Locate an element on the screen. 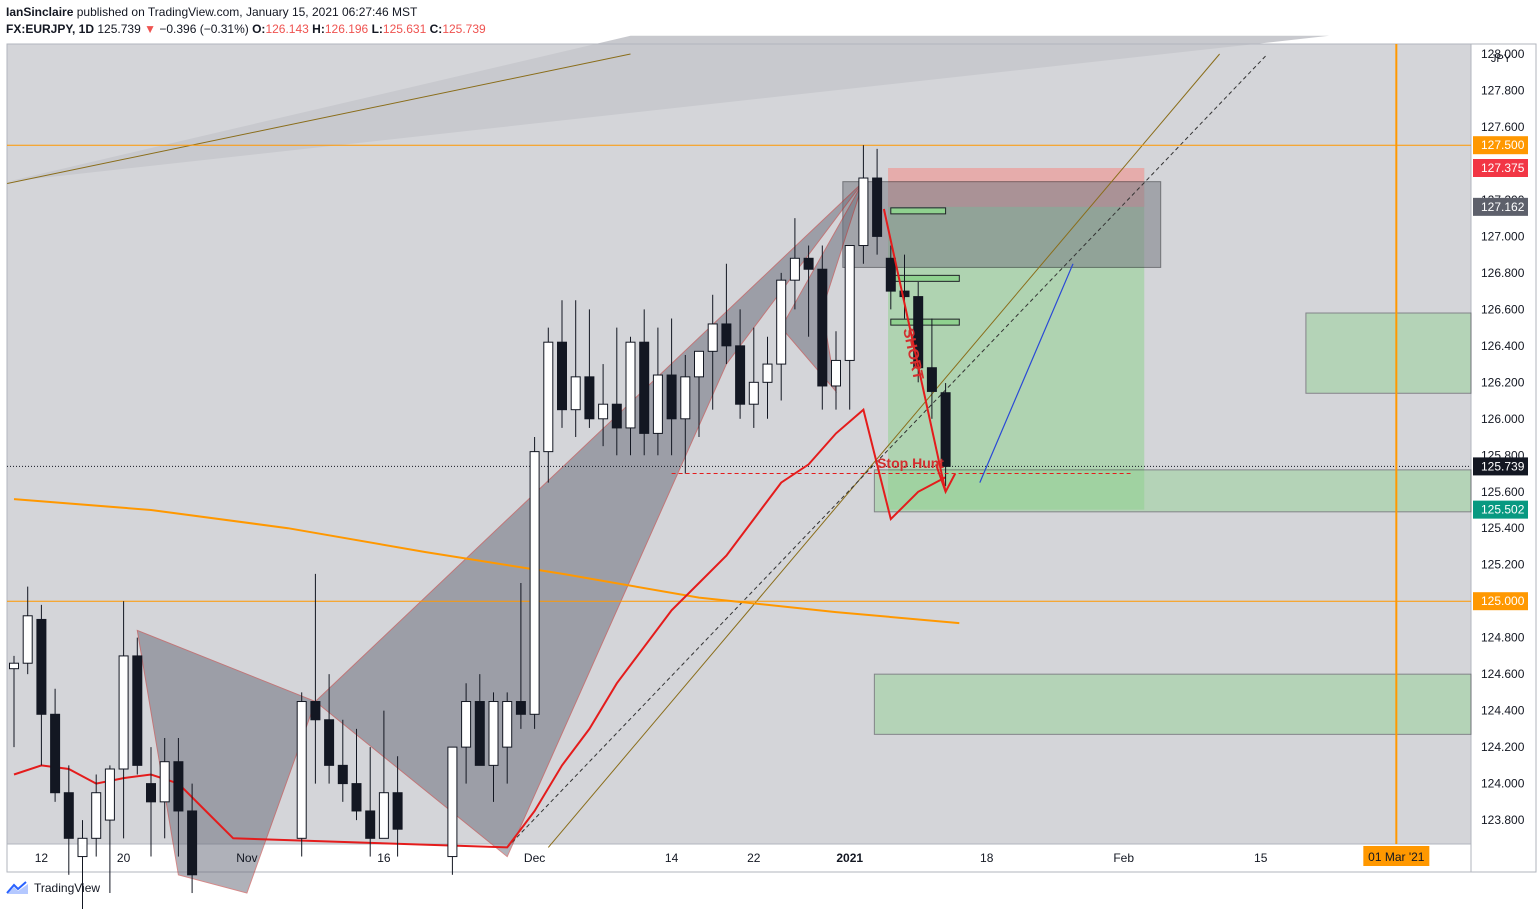 This screenshot has height=909, width=1538. footer-brand: TradingView is located at coordinates (67, 888).